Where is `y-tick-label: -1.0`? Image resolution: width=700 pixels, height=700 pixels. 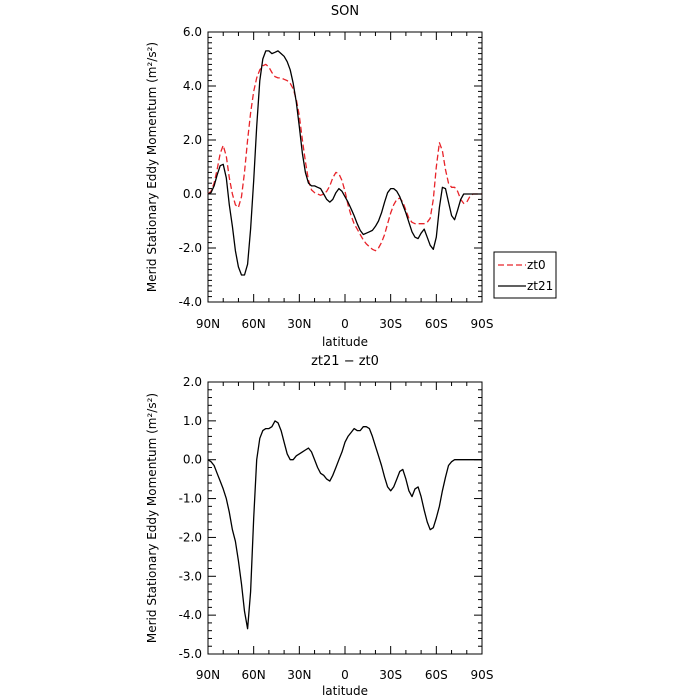
y-tick-label: -1.0 is located at coordinates (190, 499).